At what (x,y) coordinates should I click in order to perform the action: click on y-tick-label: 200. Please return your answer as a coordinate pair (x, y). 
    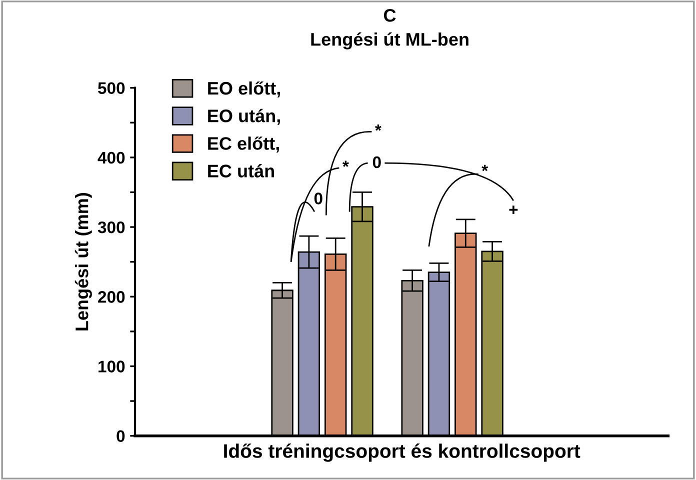
    Looking at the image, I should click on (111, 297).